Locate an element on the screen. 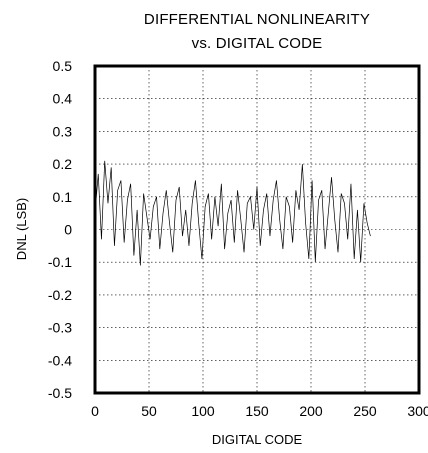  y-tick-label: 0.4 is located at coordinates (63, 99).